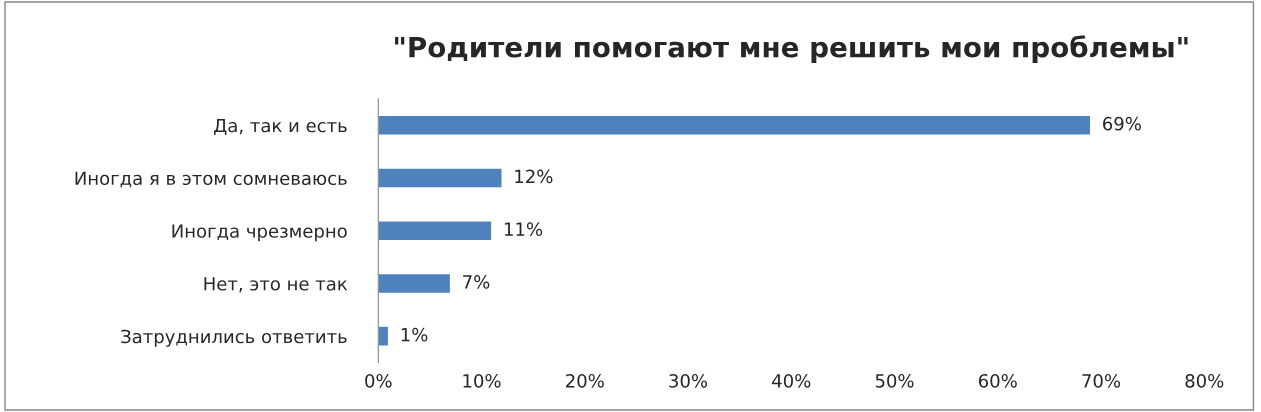 The height and width of the screenshot is (412, 1261). I want to click on data-label: 7%, so click(476, 282).